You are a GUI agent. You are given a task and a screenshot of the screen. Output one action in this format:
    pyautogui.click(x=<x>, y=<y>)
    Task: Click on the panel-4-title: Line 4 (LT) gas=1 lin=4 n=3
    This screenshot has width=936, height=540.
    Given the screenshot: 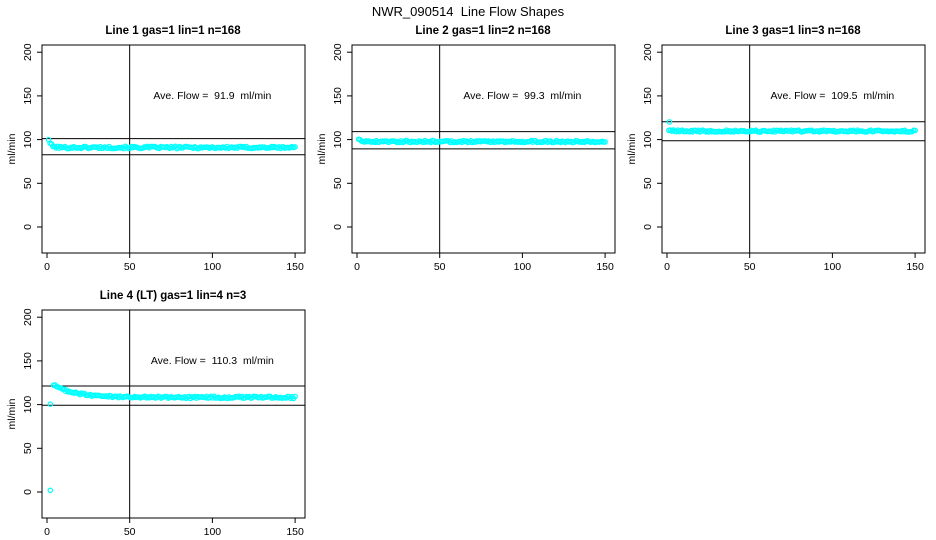 What is the action you would take?
    pyautogui.click(x=173, y=296)
    